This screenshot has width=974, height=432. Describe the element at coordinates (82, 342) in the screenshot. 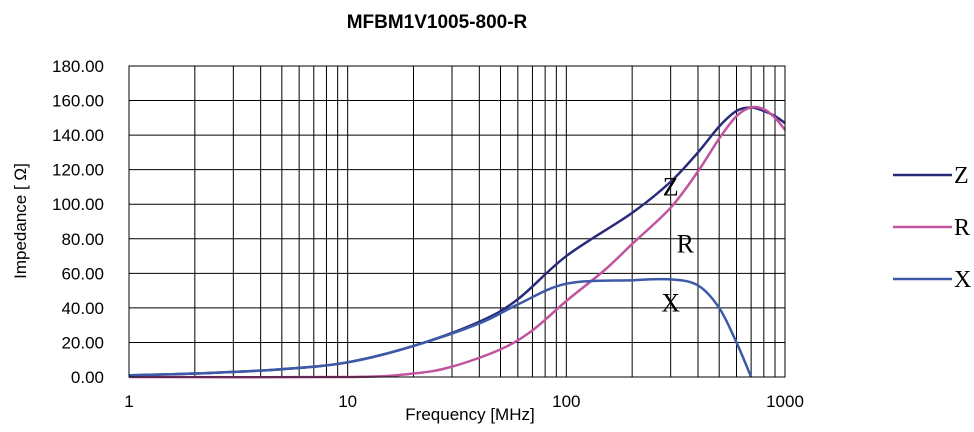

I see `y-tick-label: 20.00` at that location.